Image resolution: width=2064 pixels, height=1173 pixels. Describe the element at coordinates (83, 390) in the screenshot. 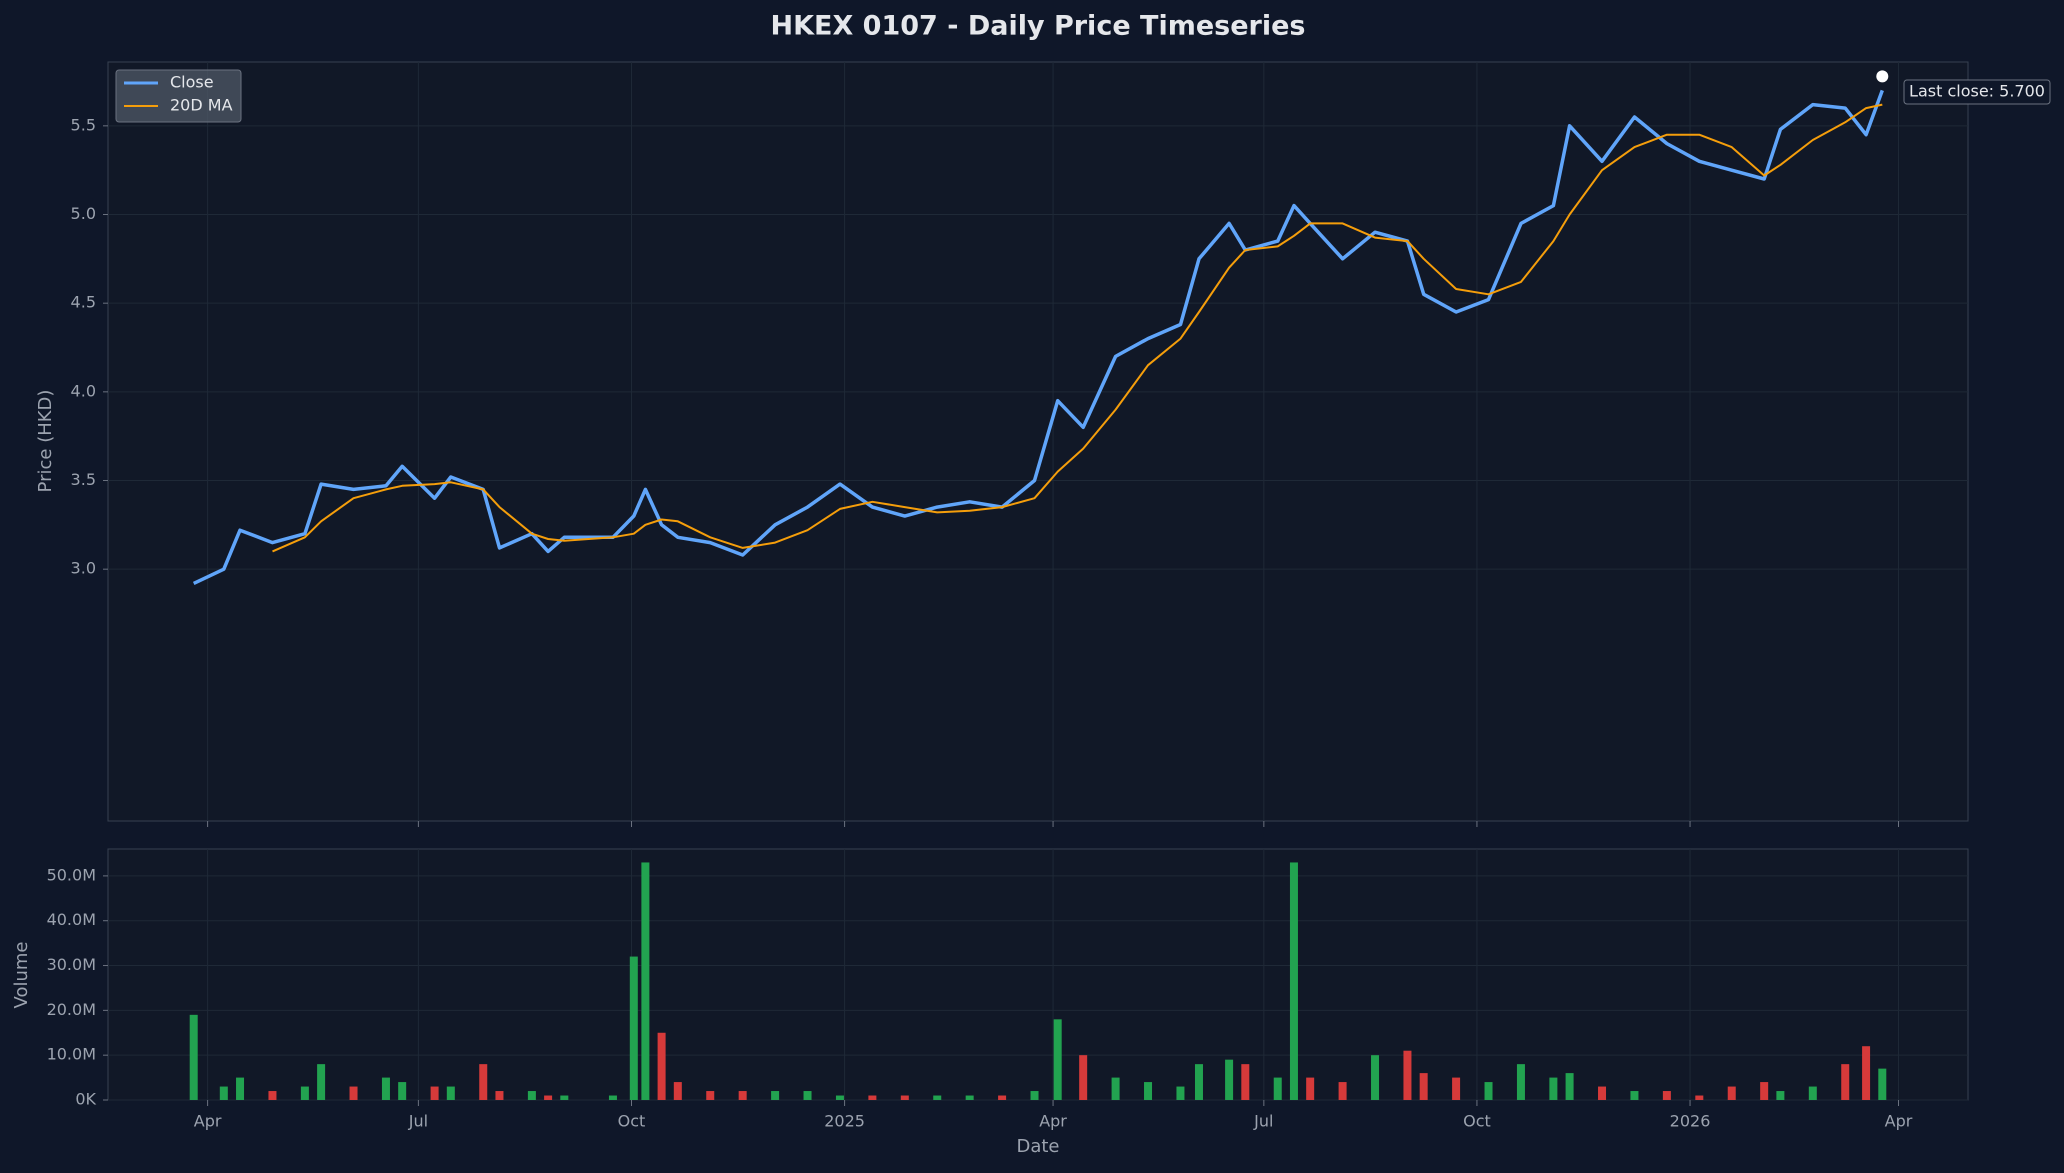

I see `y-tick-label: 4.0` at that location.